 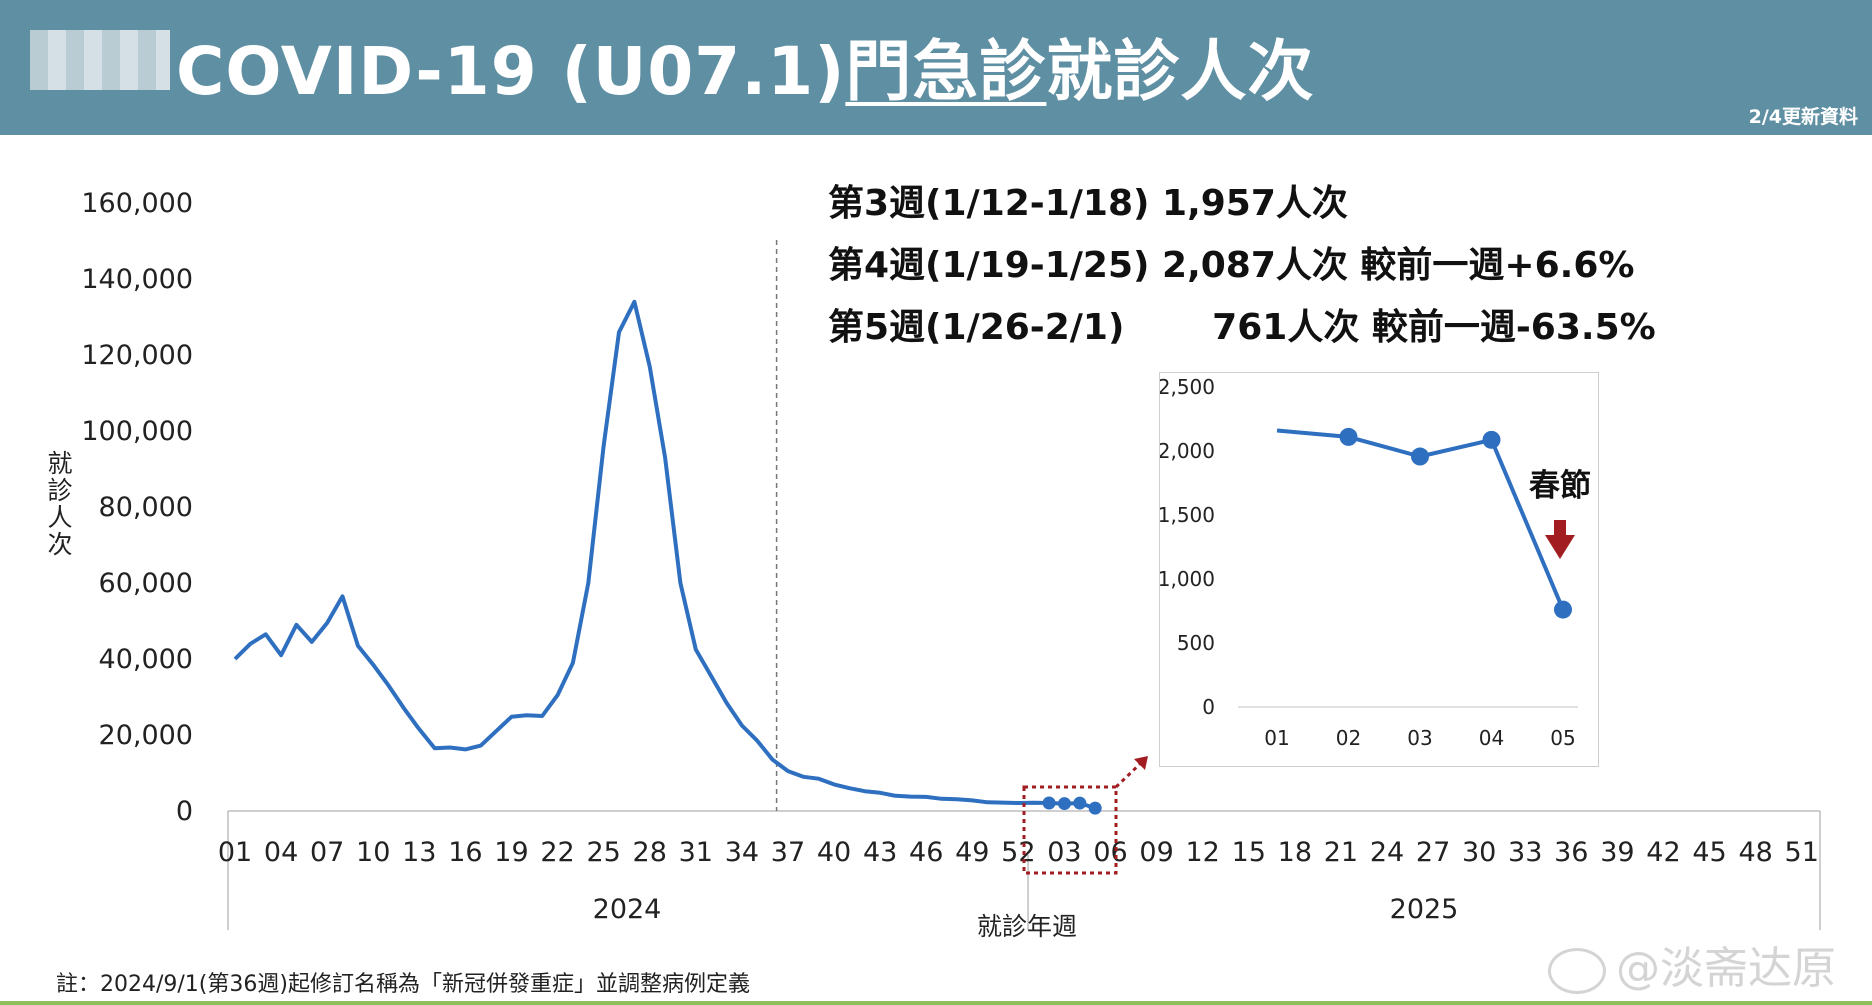 I want to click on inset-x-tick-label: 01, so click(x=1276, y=738).